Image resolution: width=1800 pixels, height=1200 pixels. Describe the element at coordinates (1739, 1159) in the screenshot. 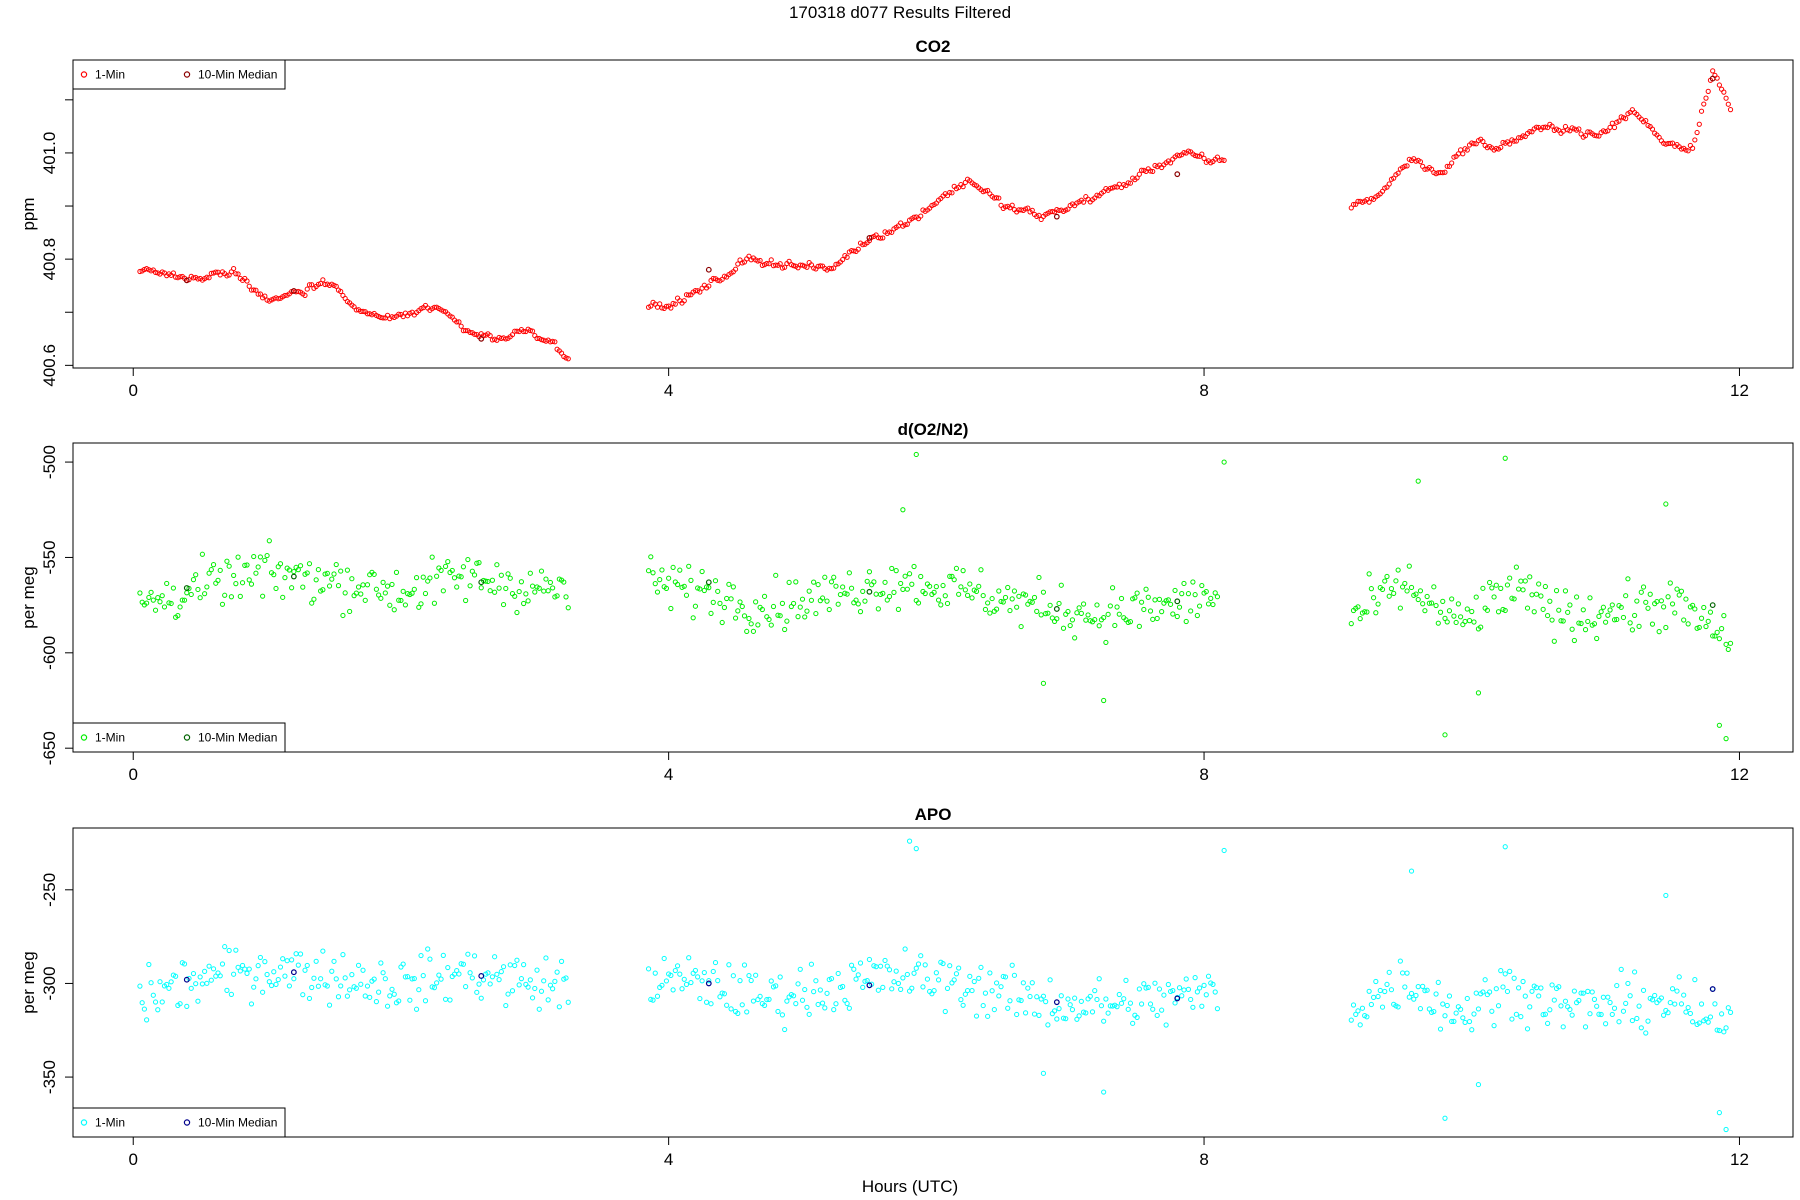

I see `x-tick-label: 12` at that location.